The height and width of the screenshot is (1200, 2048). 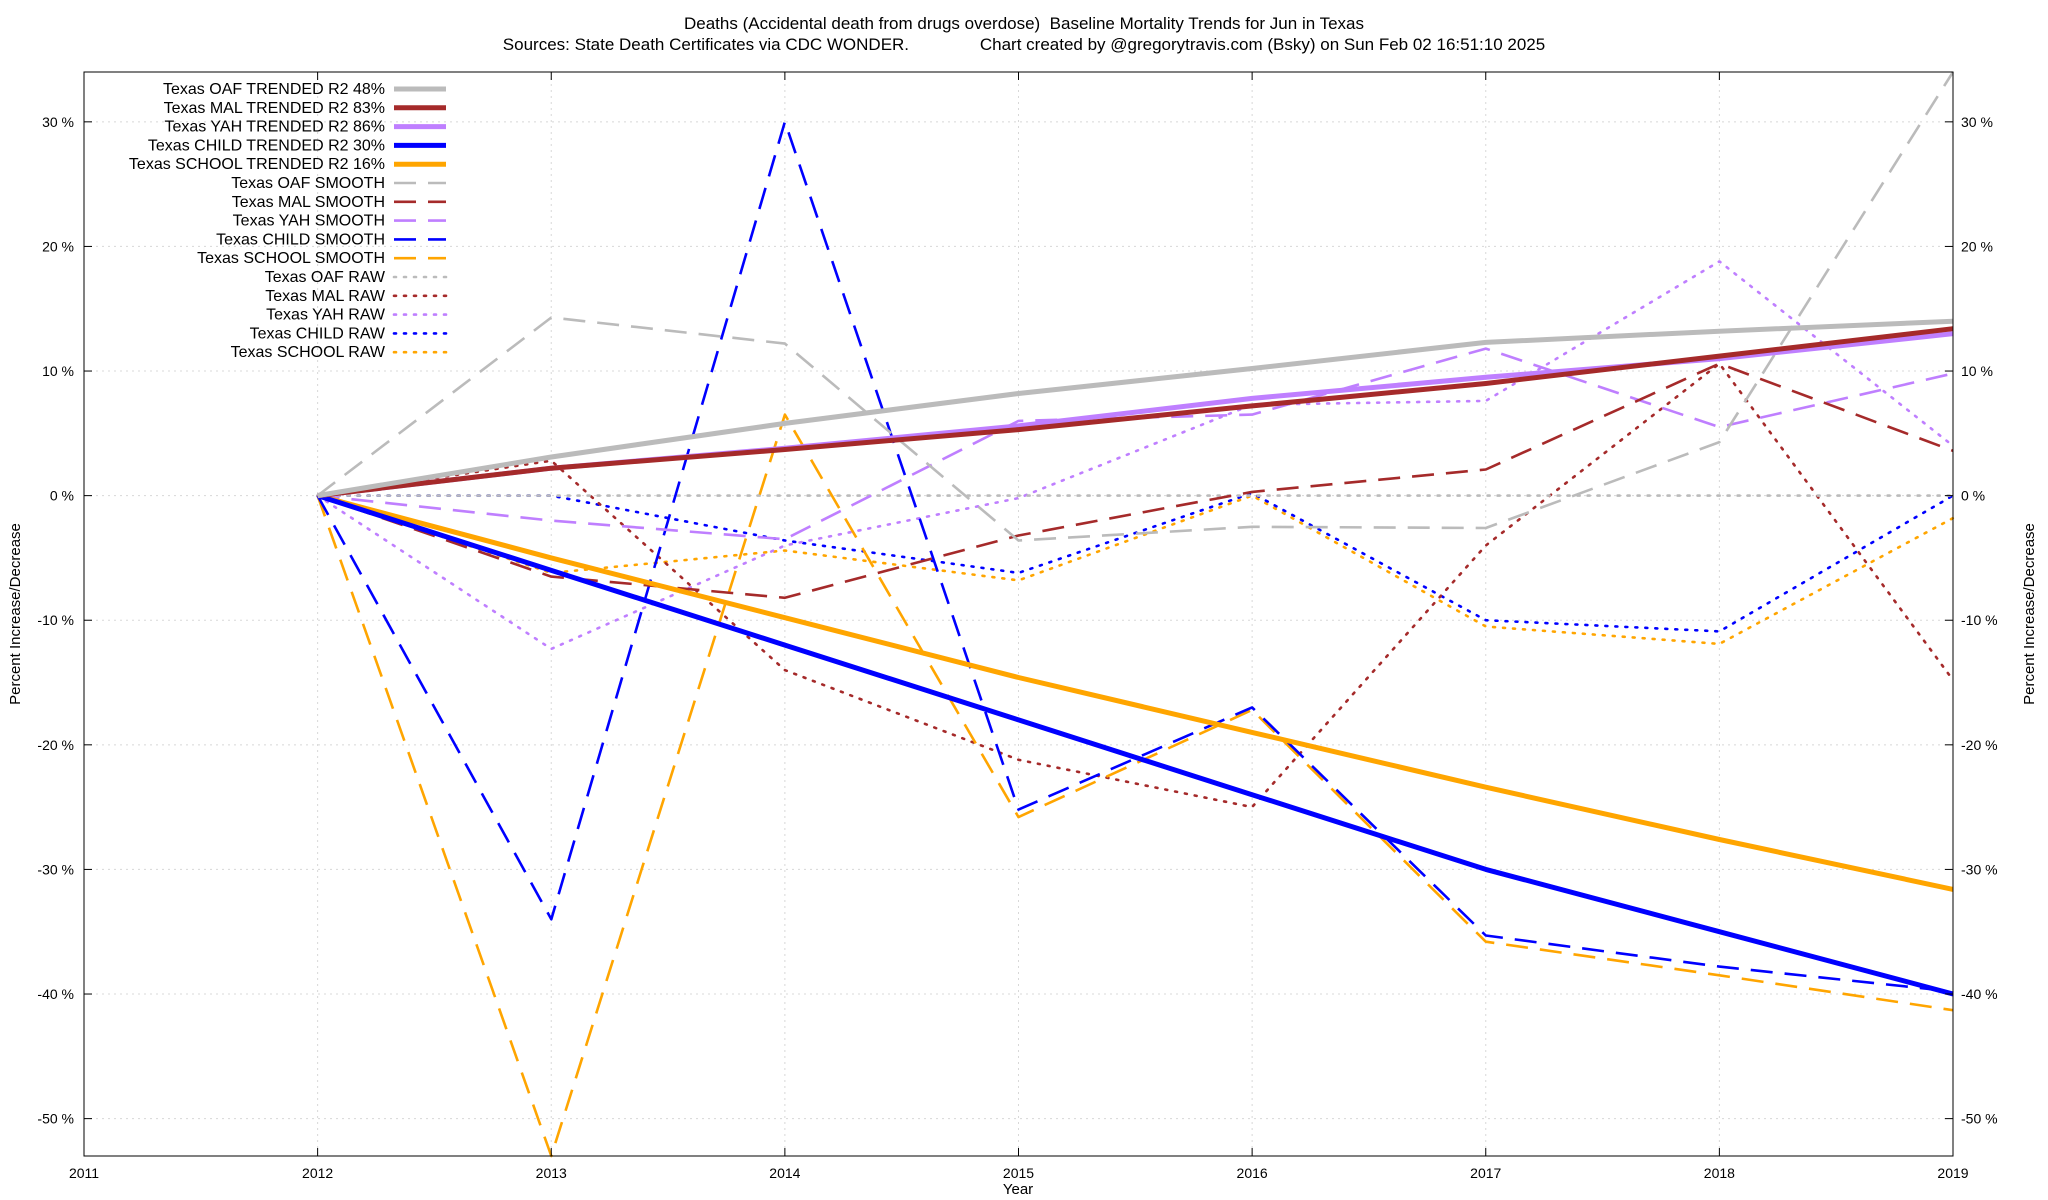 I want to click on legend-label: Texas SCHOOL RAW, so click(x=308, y=352).